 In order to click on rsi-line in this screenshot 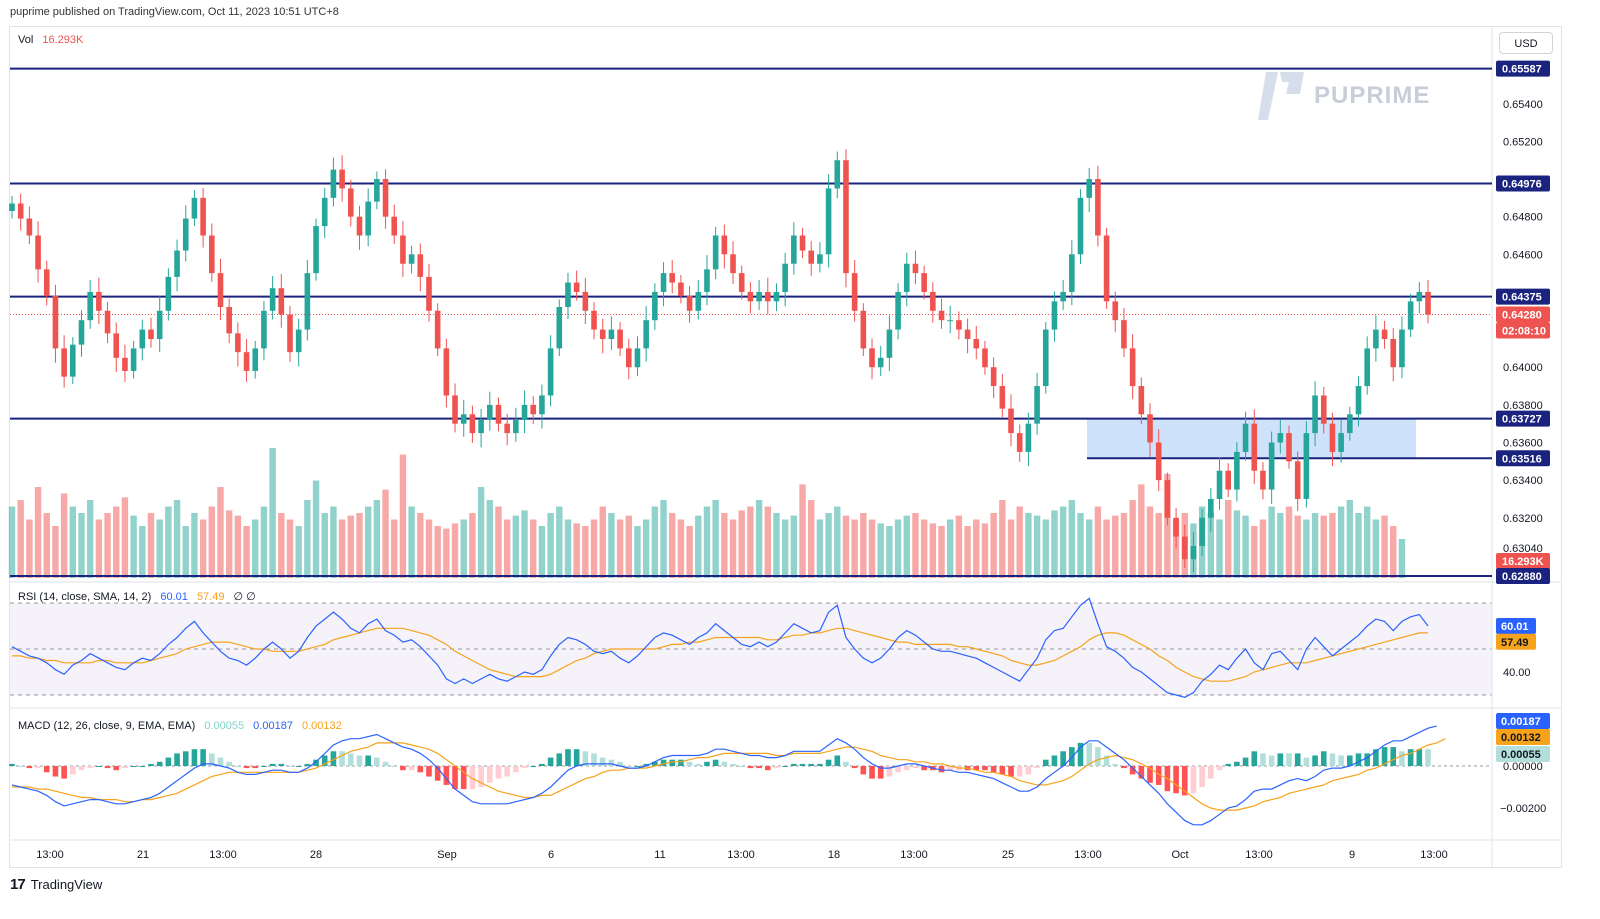, I will do `click(720, 647)`.